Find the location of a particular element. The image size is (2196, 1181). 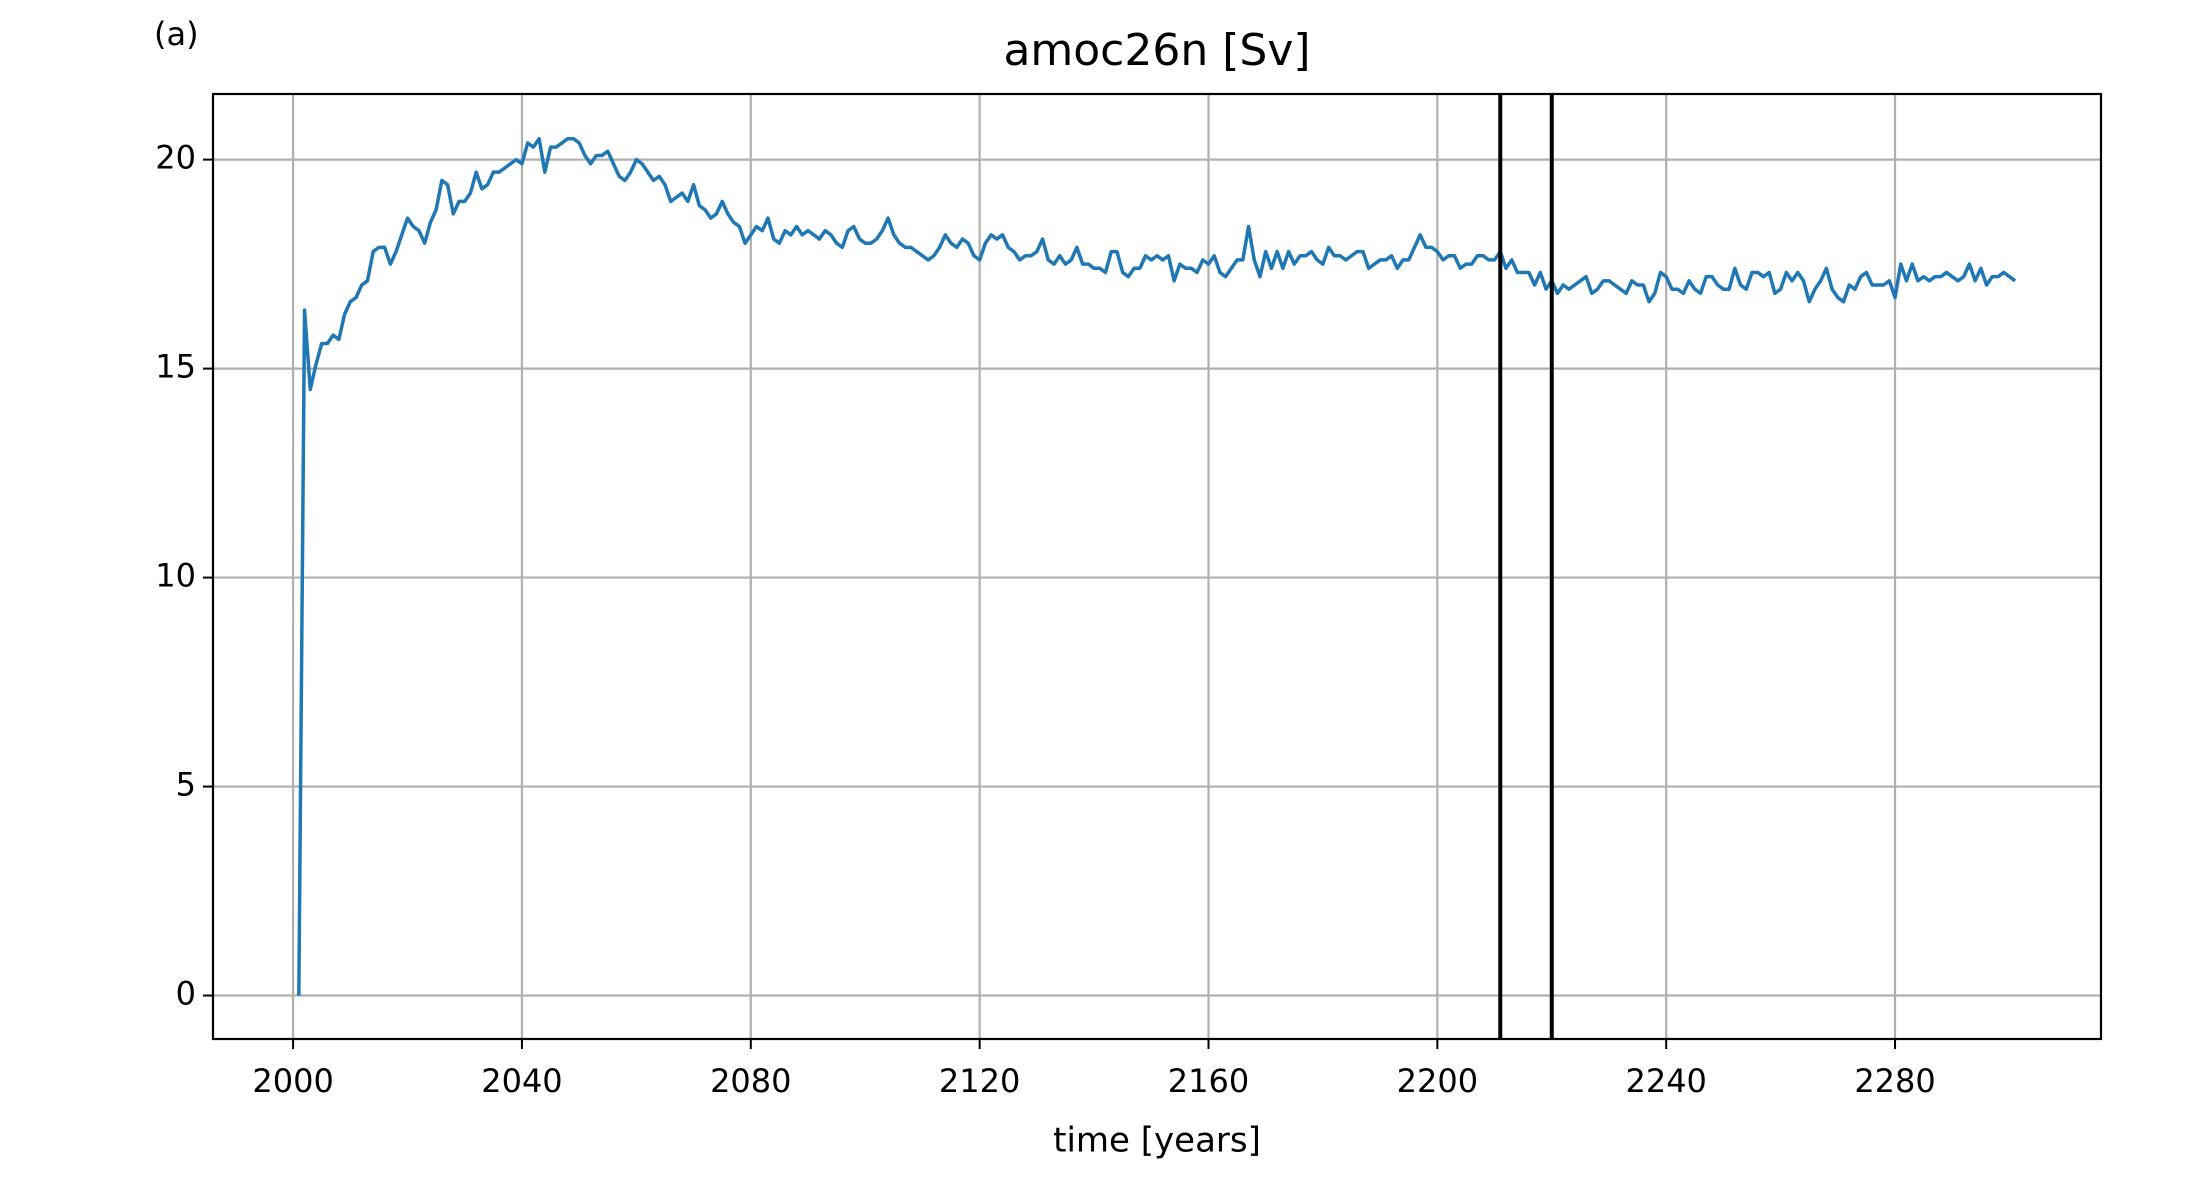

panel-label: (a) is located at coordinates (176, 34).